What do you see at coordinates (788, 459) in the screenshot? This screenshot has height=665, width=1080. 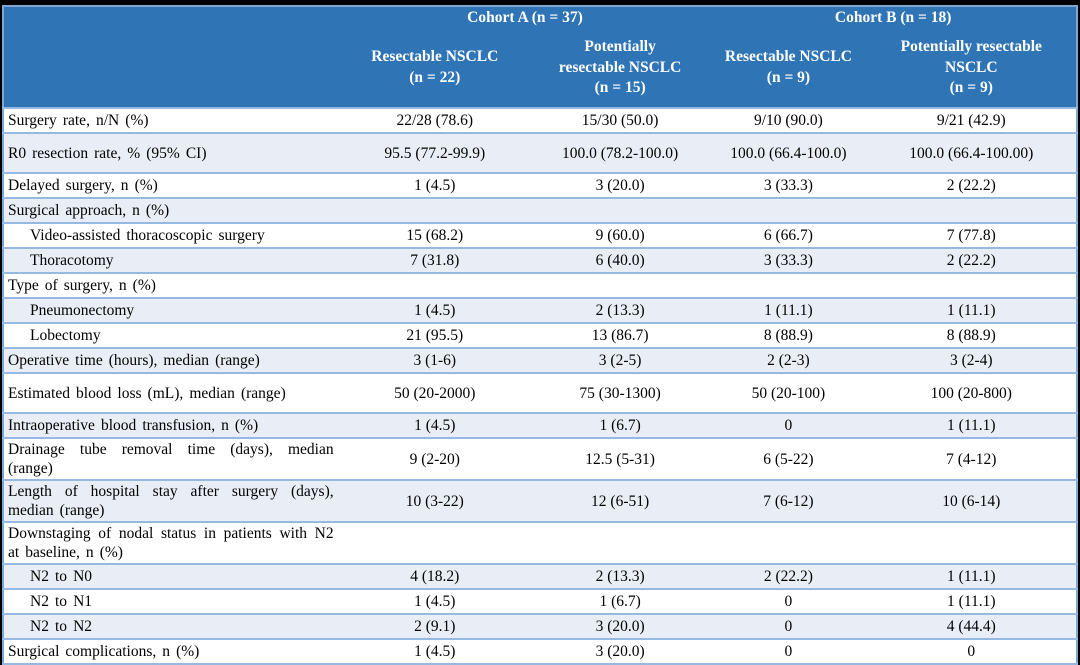 I see `cell-value: 6 (5-22)` at bounding box center [788, 459].